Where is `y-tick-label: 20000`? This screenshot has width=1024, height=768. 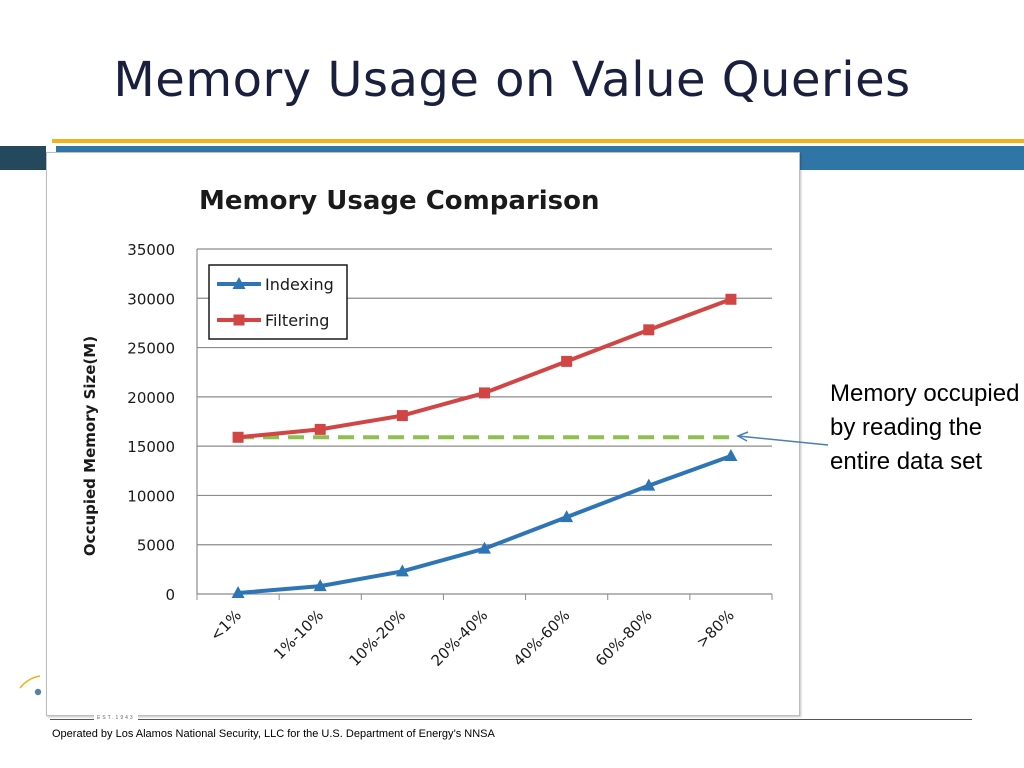 y-tick-label: 20000 is located at coordinates (151, 398).